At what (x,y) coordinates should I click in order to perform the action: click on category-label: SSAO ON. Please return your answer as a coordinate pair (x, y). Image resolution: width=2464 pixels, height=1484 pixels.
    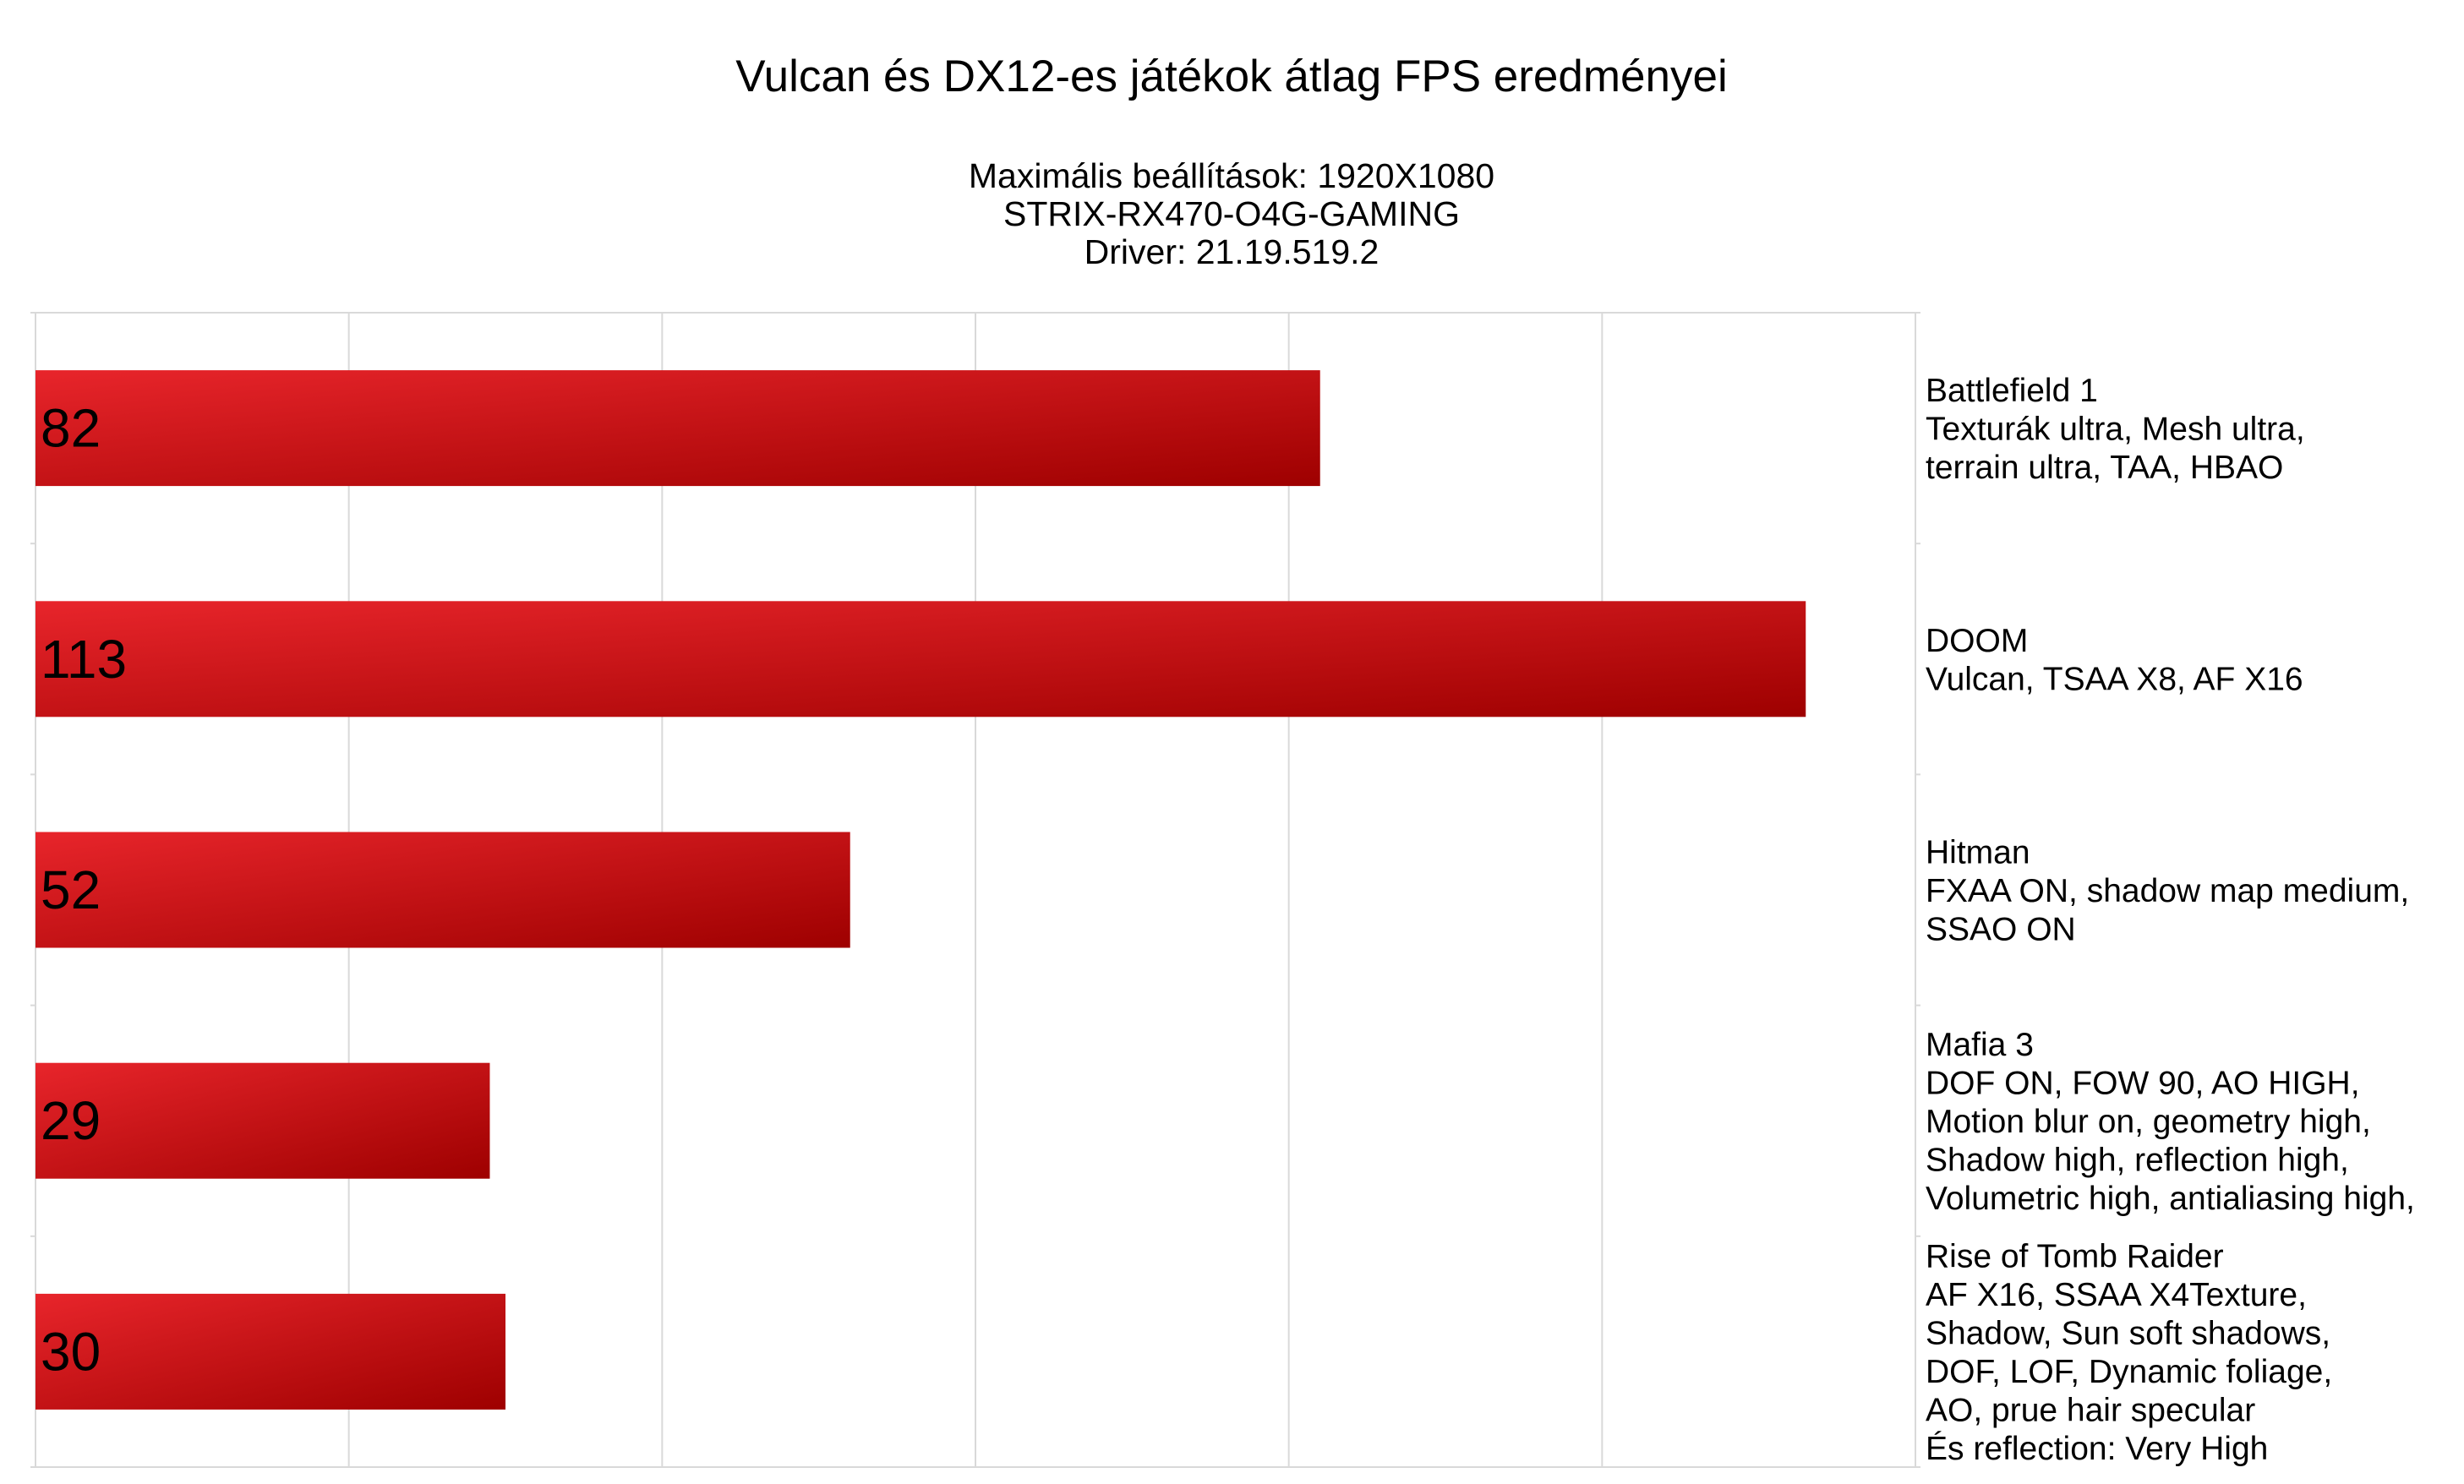
    Looking at the image, I should click on (2001, 930).